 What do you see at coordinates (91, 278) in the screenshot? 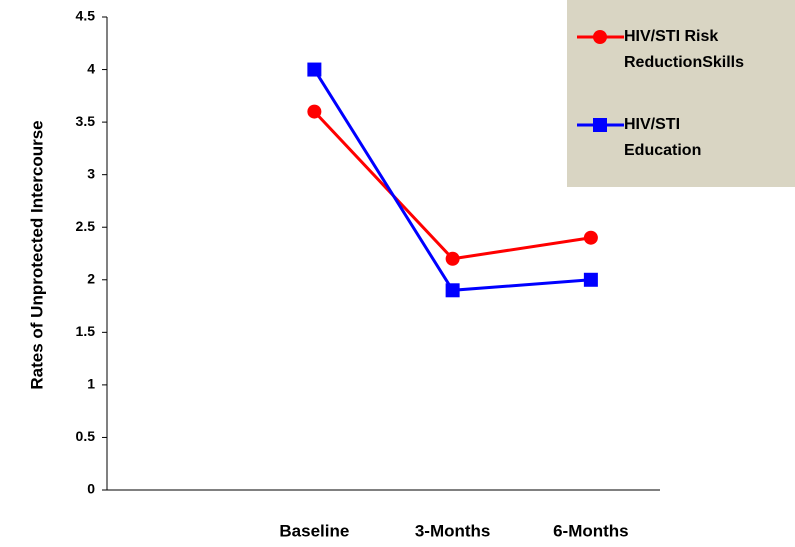
I see `y-tick-label: 2` at bounding box center [91, 278].